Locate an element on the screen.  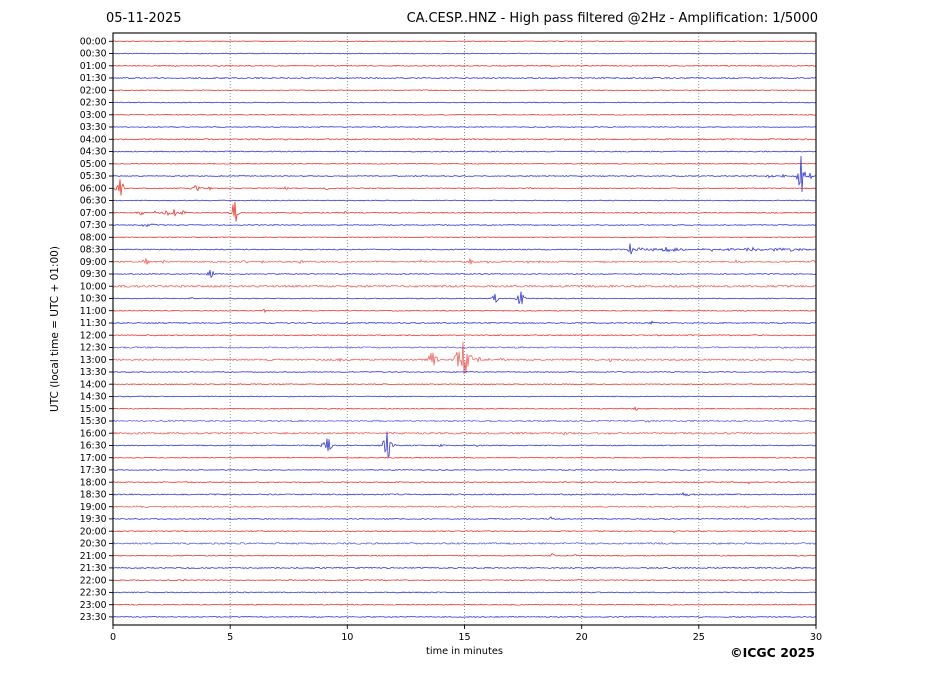
y-tick-label: 15:00 is located at coordinates (93, 409).